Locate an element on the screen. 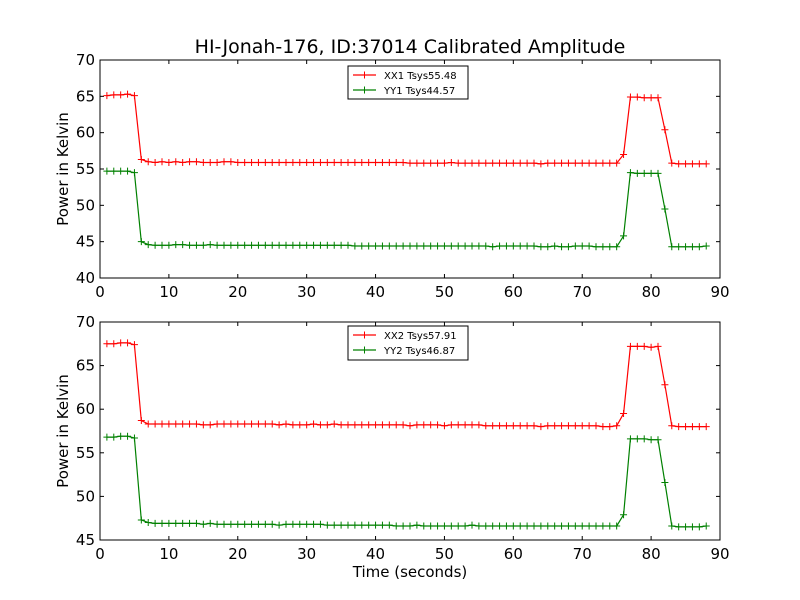 This screenshot has width=800, height=600. y-tick-label: 60 is located at coordinates (85, 133).